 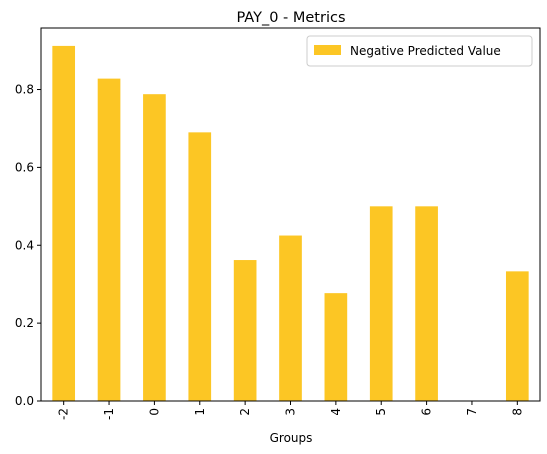 I want to click on x-axis-label: Groups, so click(x=291, y=438).